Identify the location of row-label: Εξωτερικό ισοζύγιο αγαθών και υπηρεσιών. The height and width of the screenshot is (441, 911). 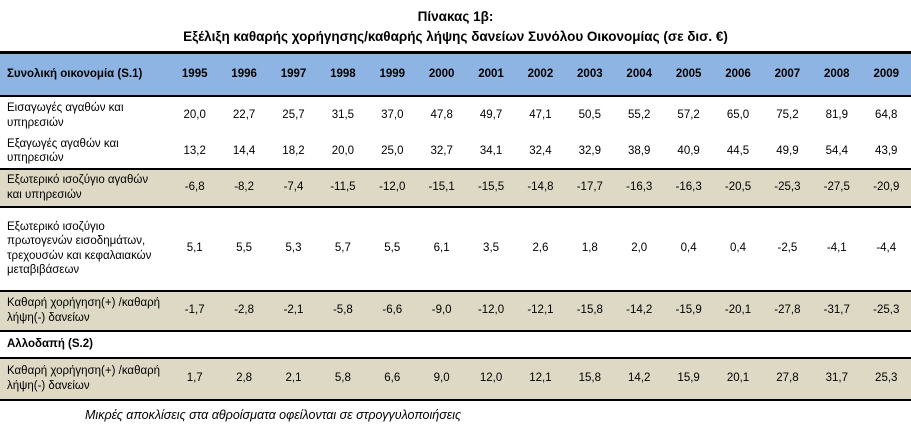
(78, 187).